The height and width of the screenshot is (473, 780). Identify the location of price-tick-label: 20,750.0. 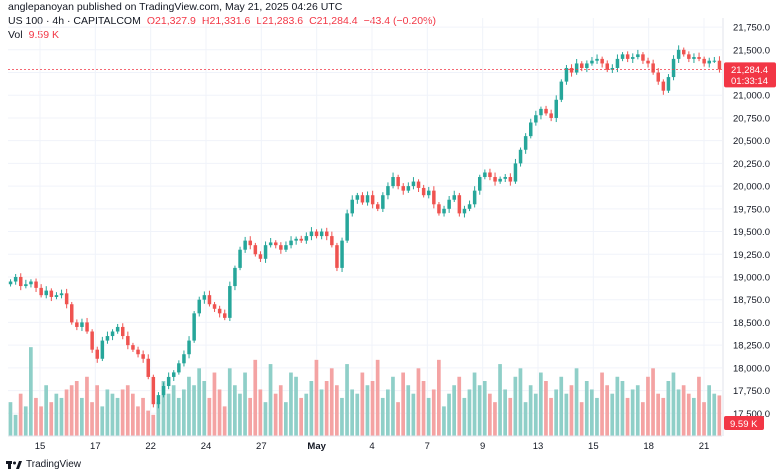
(751, 118).